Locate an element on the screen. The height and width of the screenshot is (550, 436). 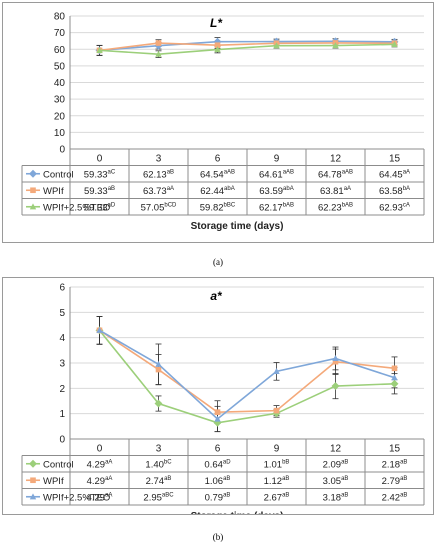
data-label: 2.67aB is located at coordinates (277, 497).